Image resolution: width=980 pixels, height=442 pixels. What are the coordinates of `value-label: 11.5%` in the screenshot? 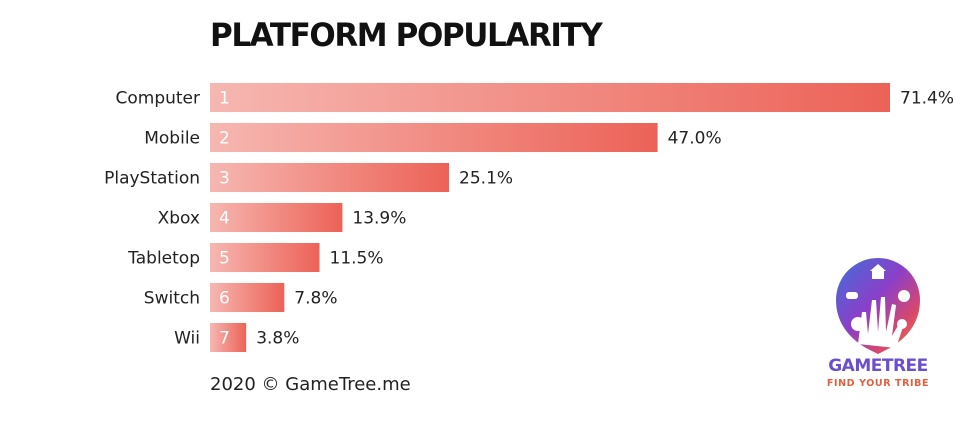 It's located at (357, 259).